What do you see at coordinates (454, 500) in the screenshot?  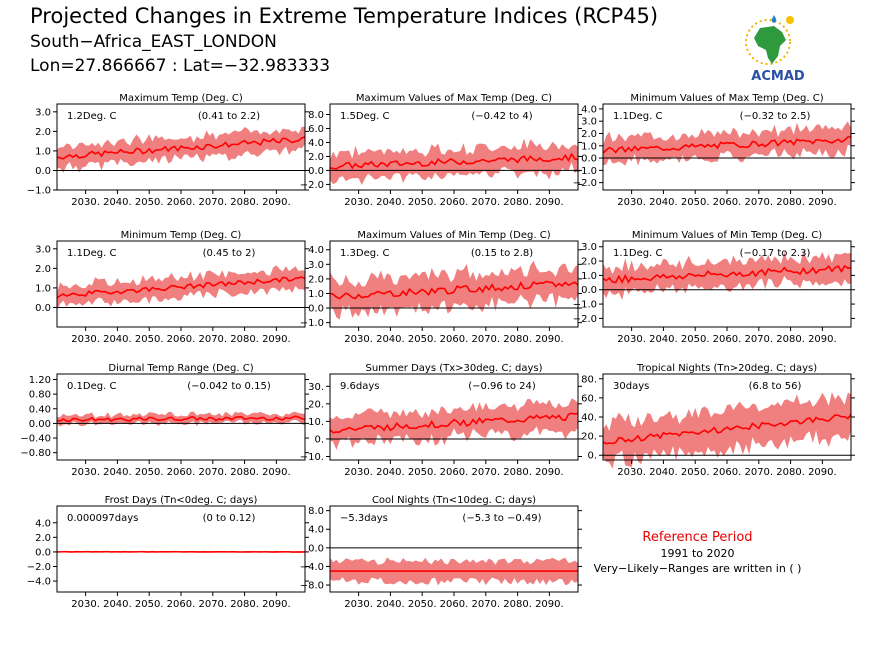 I see `chart-title: Cool Nights (Tn<10deg. C; days)` at bounding box center [454, 500].